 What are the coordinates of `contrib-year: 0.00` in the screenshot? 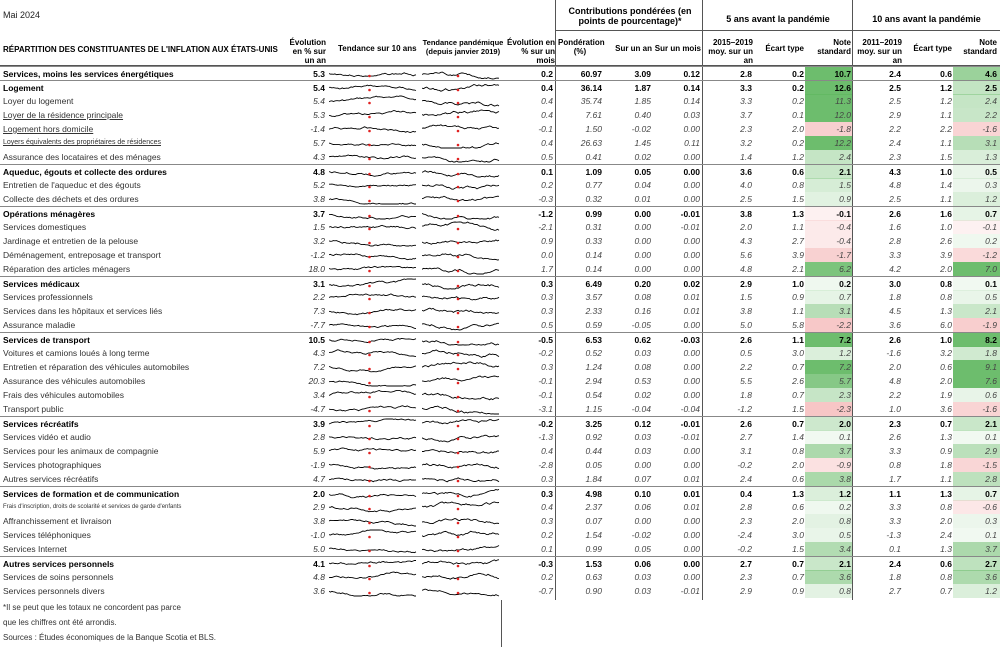 It's located at (642, 227).